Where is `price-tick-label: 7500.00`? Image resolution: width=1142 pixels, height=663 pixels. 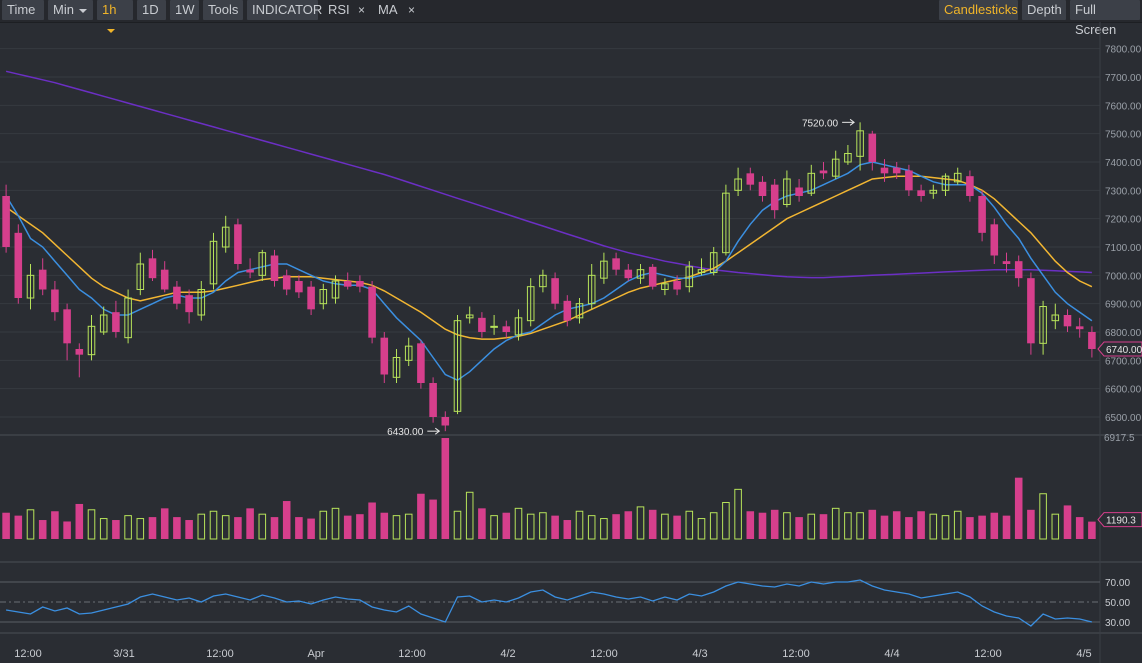
price-tick-label: 7500.00 is located at coordinates (1123, 135).